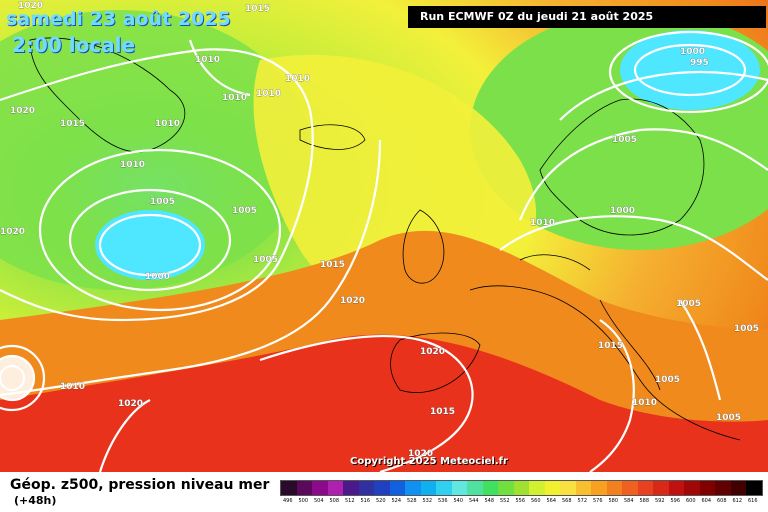  Describe the element at coordinates (318, 501) in the screenshot. I see `scale-value: 504` at that location.